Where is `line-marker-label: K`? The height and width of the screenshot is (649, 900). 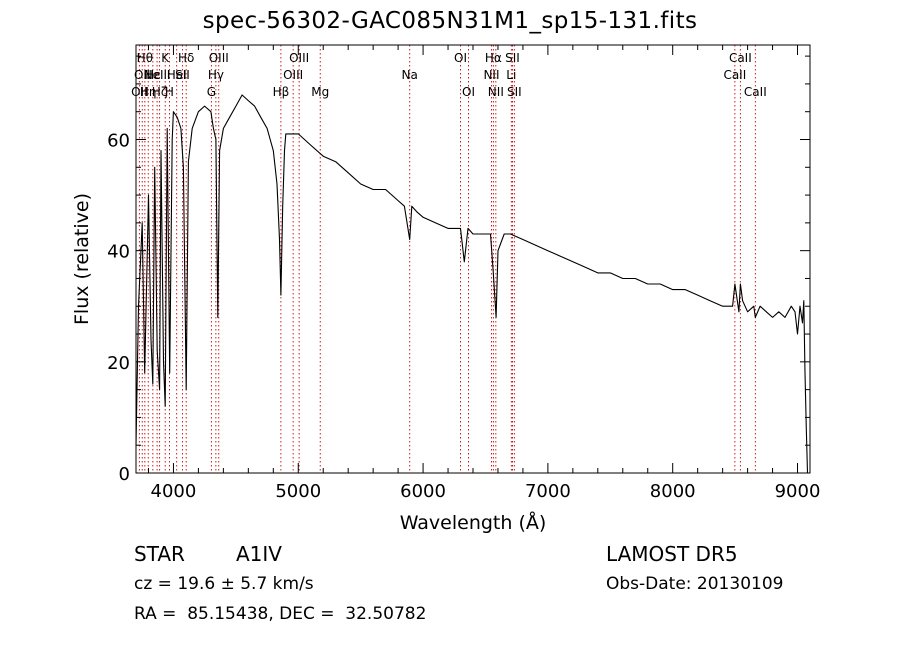 line-marker-label: K is located at coordinates (165, 58).